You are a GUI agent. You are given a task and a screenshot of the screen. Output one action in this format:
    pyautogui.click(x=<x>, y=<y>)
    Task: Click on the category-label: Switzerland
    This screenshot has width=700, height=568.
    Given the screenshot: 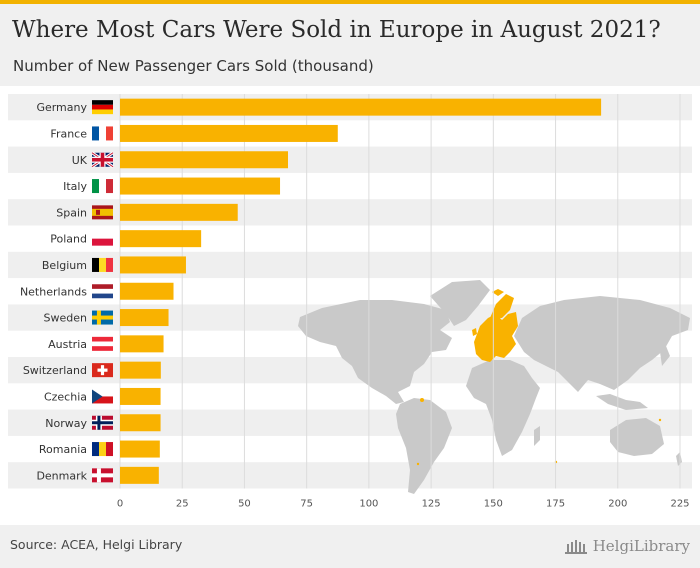 What is the action you would take?
    pyautogui.click(x=55, y=370)
    